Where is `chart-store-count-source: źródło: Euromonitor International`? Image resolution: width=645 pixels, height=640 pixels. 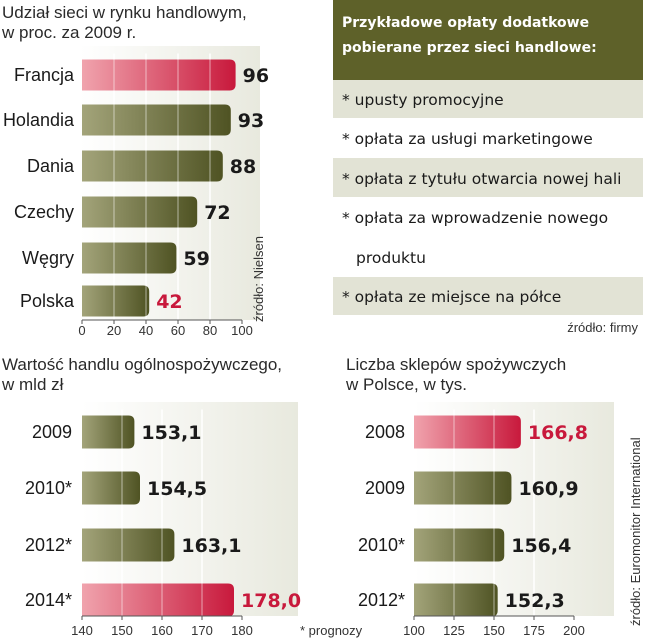 chart-store-count-source: źródło: Euromonitor International is located at coordinates (635, 531).